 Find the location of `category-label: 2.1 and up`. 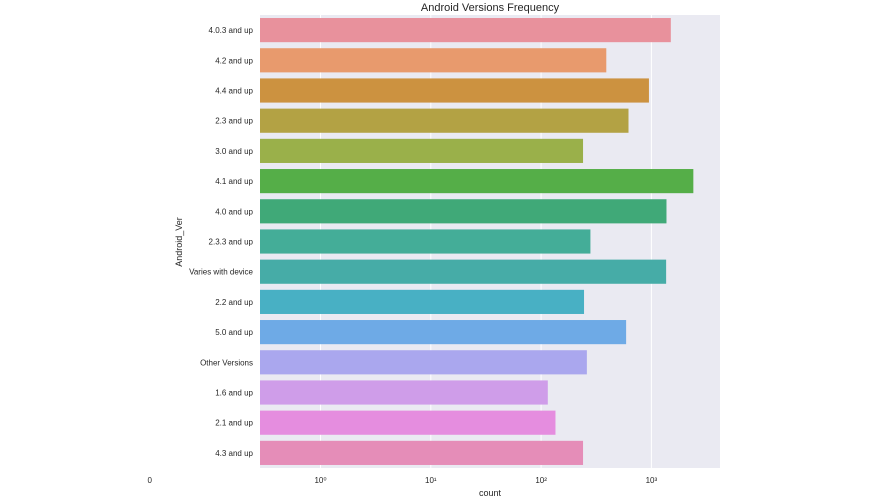

category-label: 2.1 and up is located at coordinates (234, 423).